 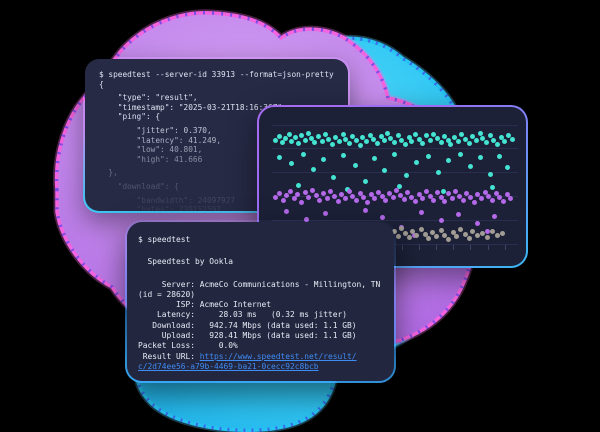 I want to click on terminal-line: (id = 28620), so click(x=167, y=294).